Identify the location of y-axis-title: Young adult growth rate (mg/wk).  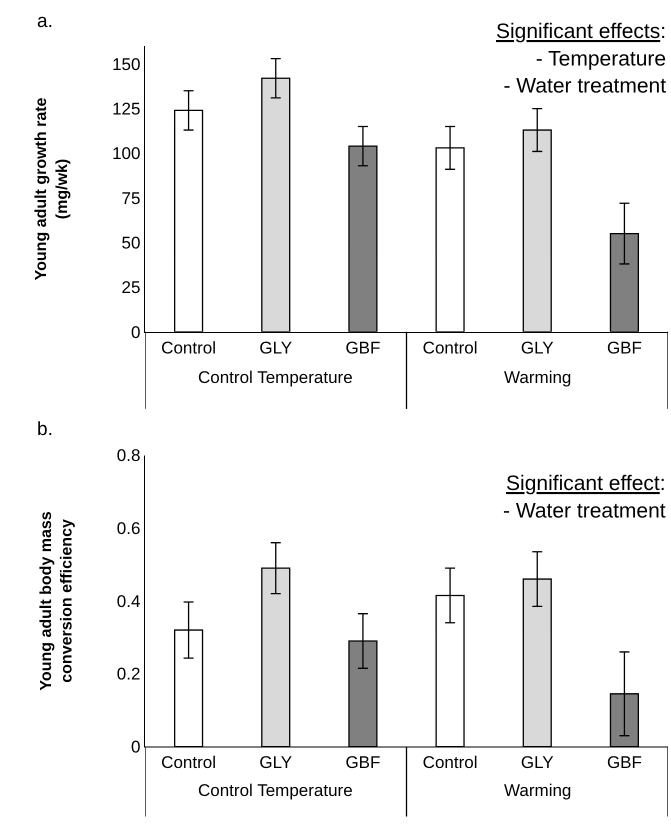
(52, 188).